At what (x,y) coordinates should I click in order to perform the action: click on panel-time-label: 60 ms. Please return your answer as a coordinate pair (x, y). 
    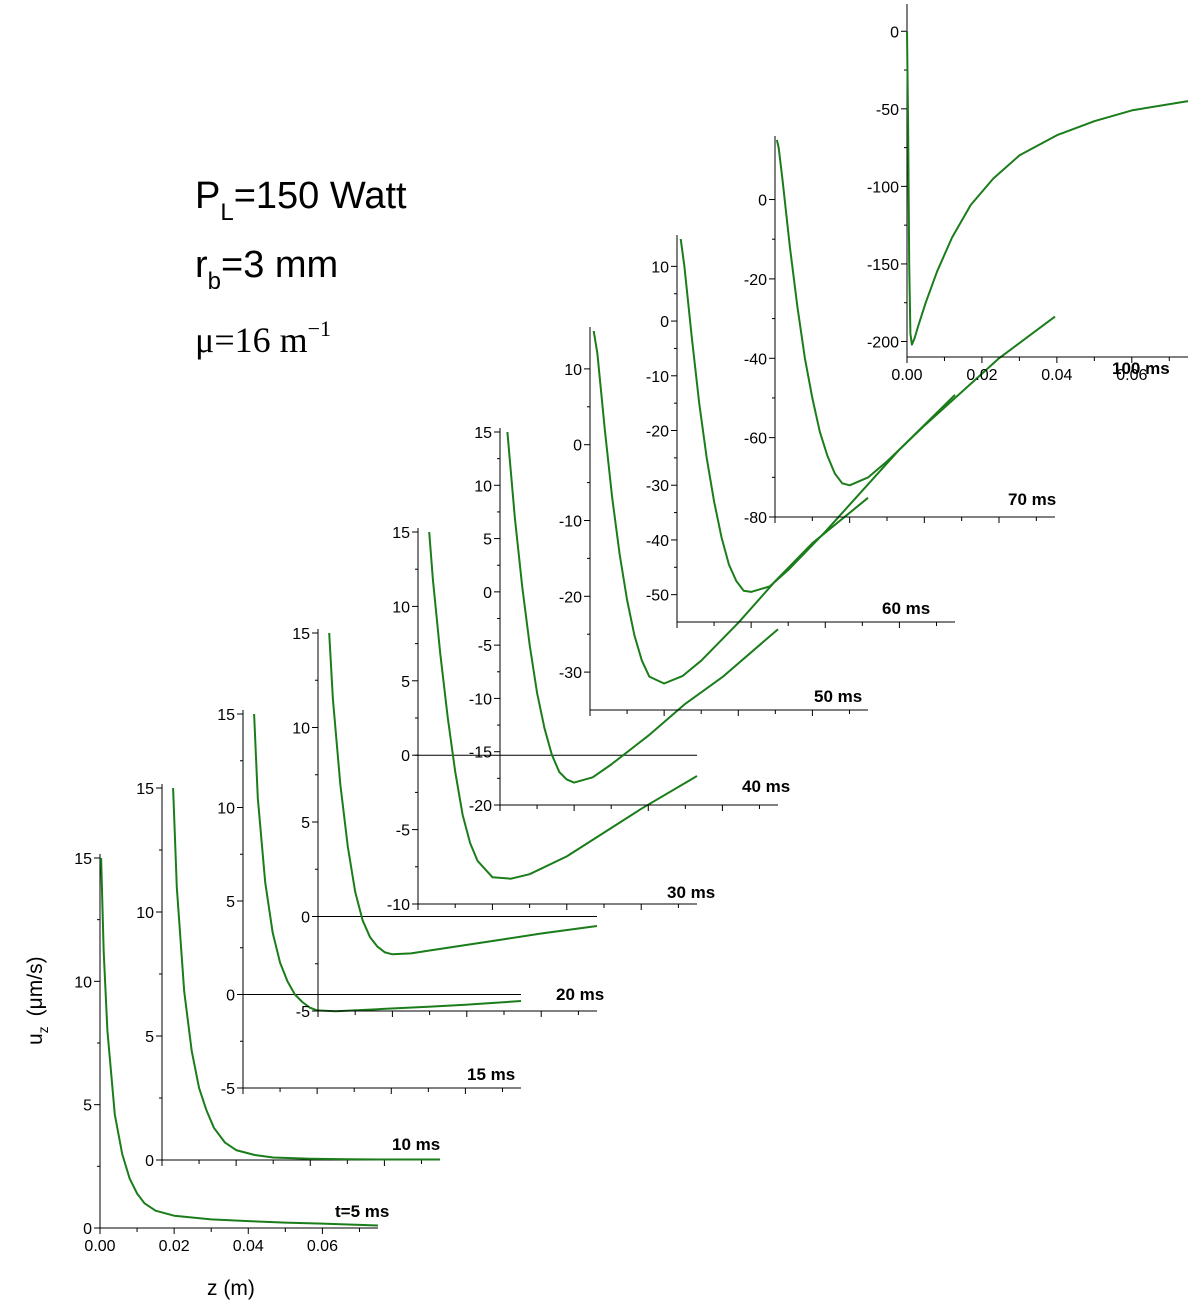
    Looking at the image, I should click on (906, 608).